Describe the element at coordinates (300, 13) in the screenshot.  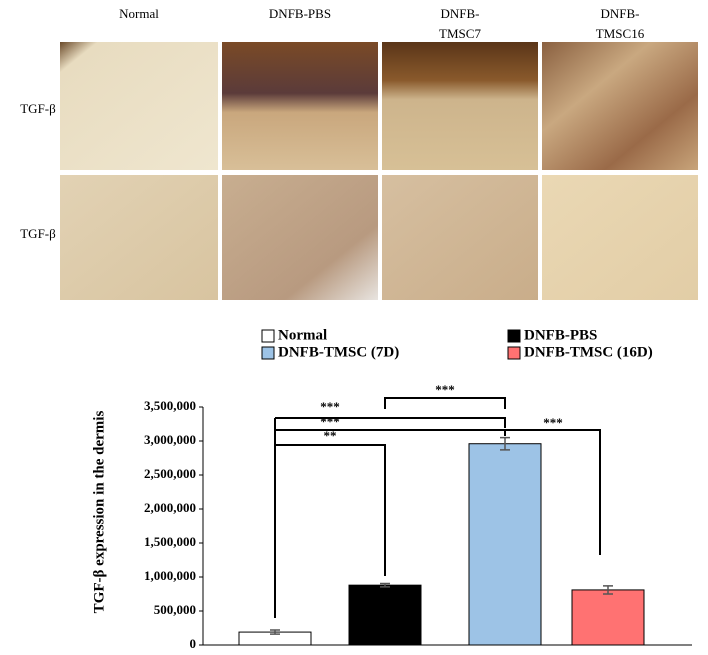
I see `column-label: DNFB-PBS` at that location.